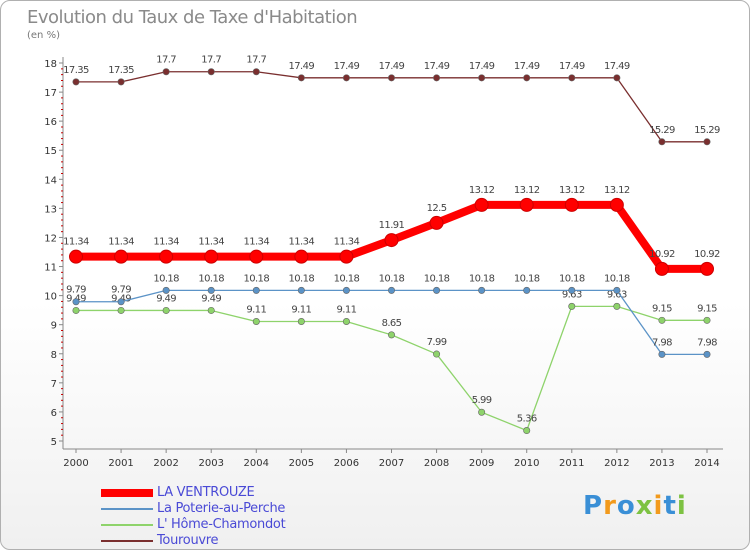 This screenshot has width=750, height=550. I want to click on data-label: 9.63, so click(572, 294).